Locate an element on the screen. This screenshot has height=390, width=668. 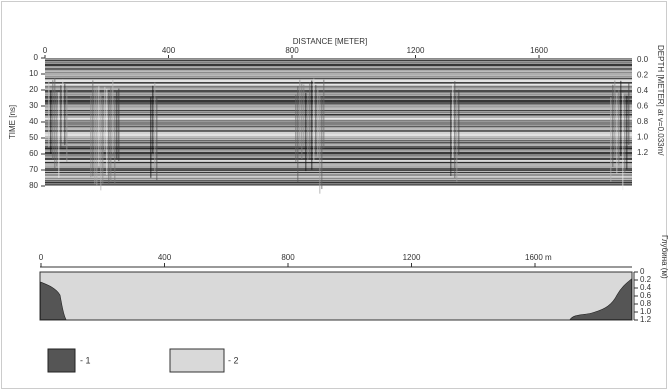
left-tick-label: 10 is located at coordinates (33, 73).